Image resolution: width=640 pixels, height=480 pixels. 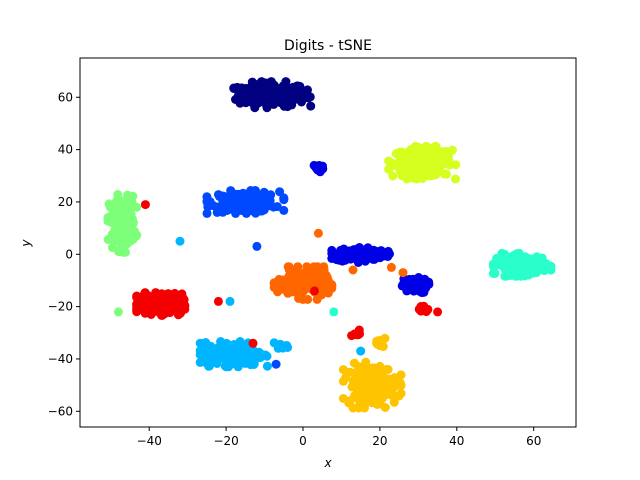 What do you see at coordinates (69, 254) in the screenshot?
I see `y-tick-label: 0` at bounding box center [69, 254].